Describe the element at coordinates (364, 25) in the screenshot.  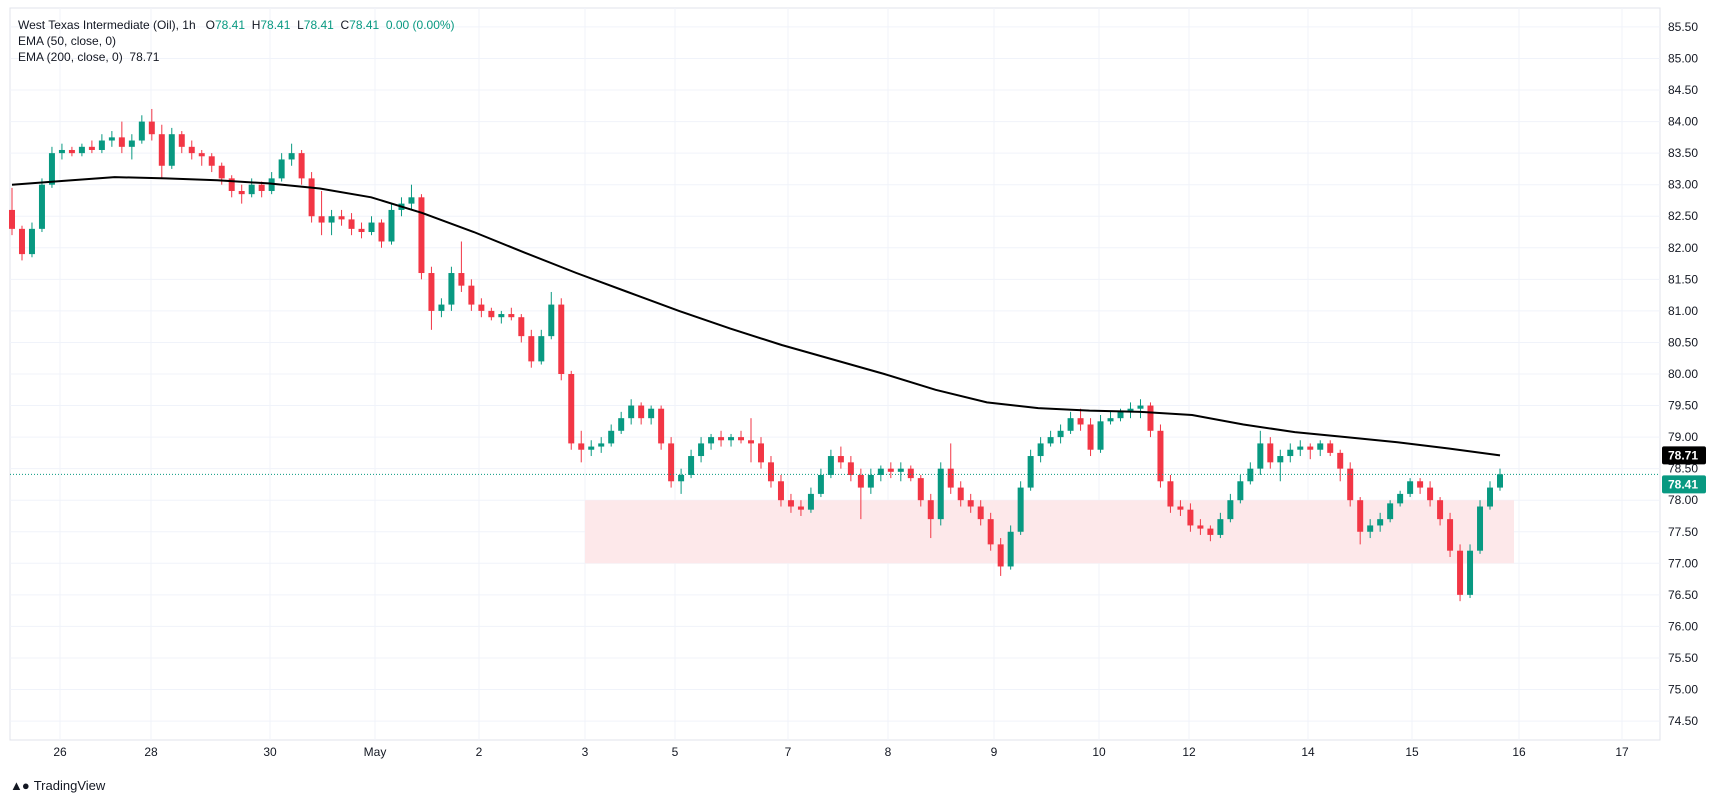
I see `close-value: 78.41` at that location.